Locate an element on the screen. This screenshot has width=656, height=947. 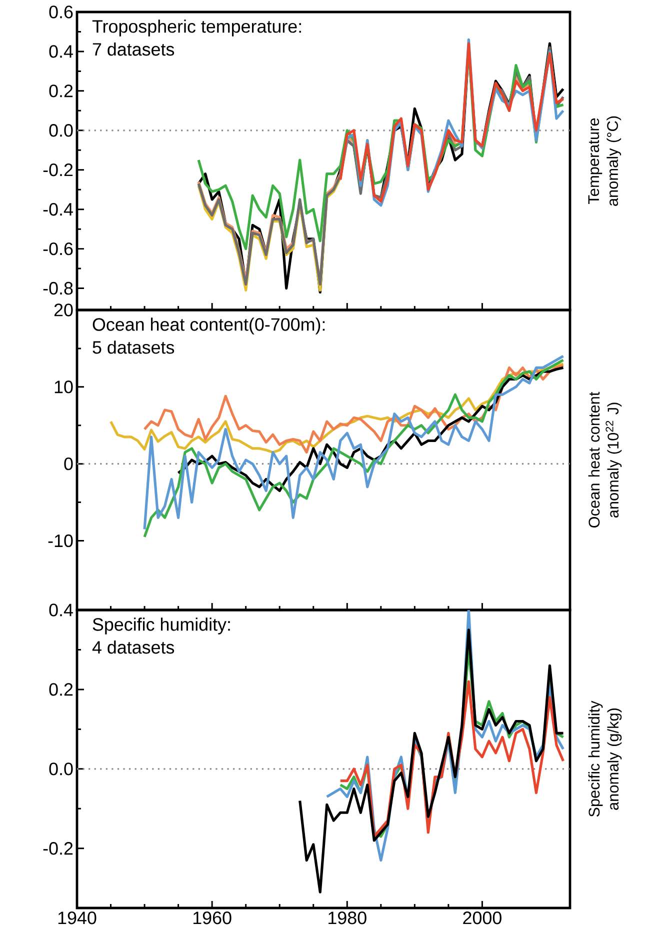
y-tick-label: 20 is located at coordinates (63, 310).